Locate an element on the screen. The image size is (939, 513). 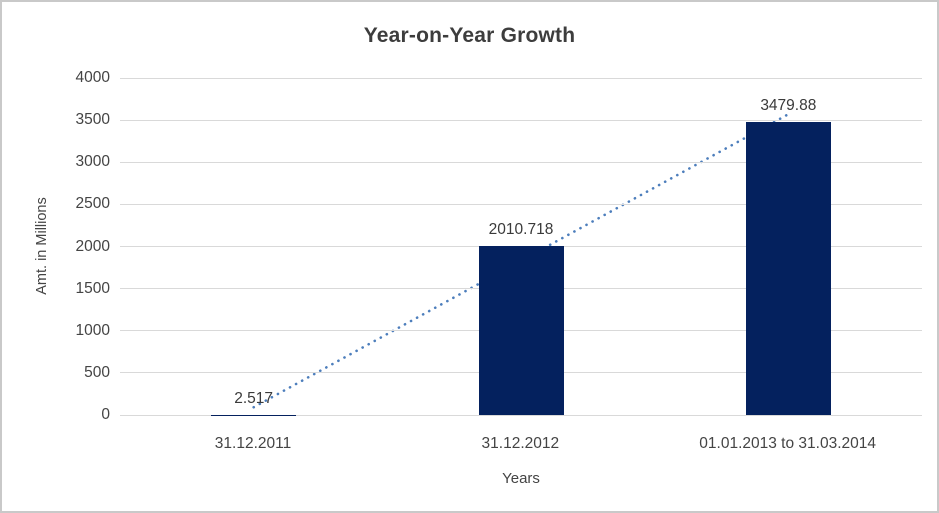
x-tick-label: 01.01.2013 to 31.03.2014 is located at coordinates (787, 443).